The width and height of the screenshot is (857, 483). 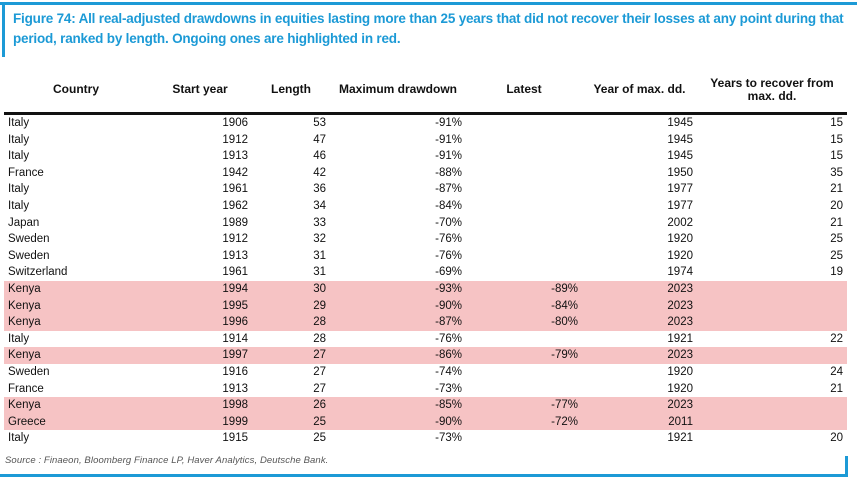 I want to click on table-row: Sweden 1913 31 -76% 1920 25, so click(x=425, y=256).